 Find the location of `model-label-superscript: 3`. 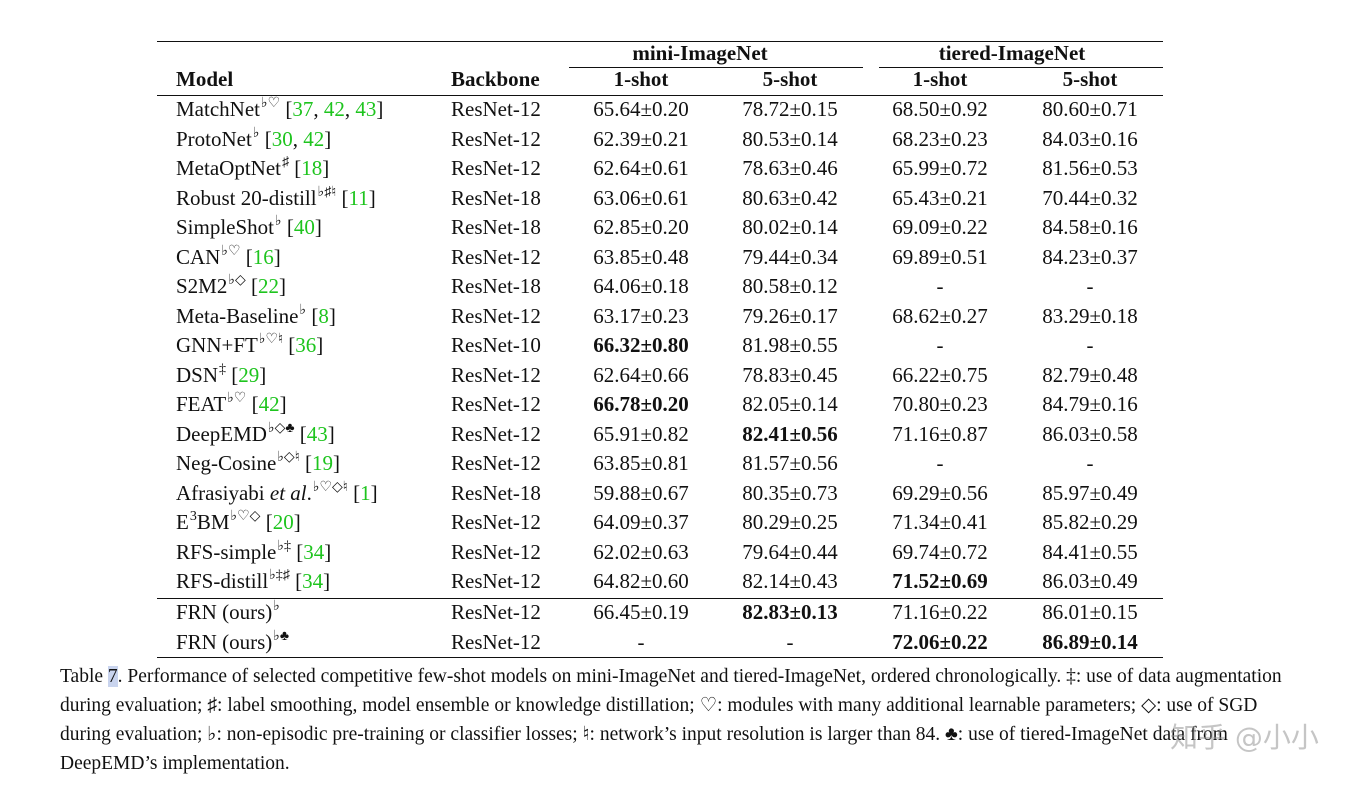

model-label-superscript: 3 is located at coordinates (193, 516).